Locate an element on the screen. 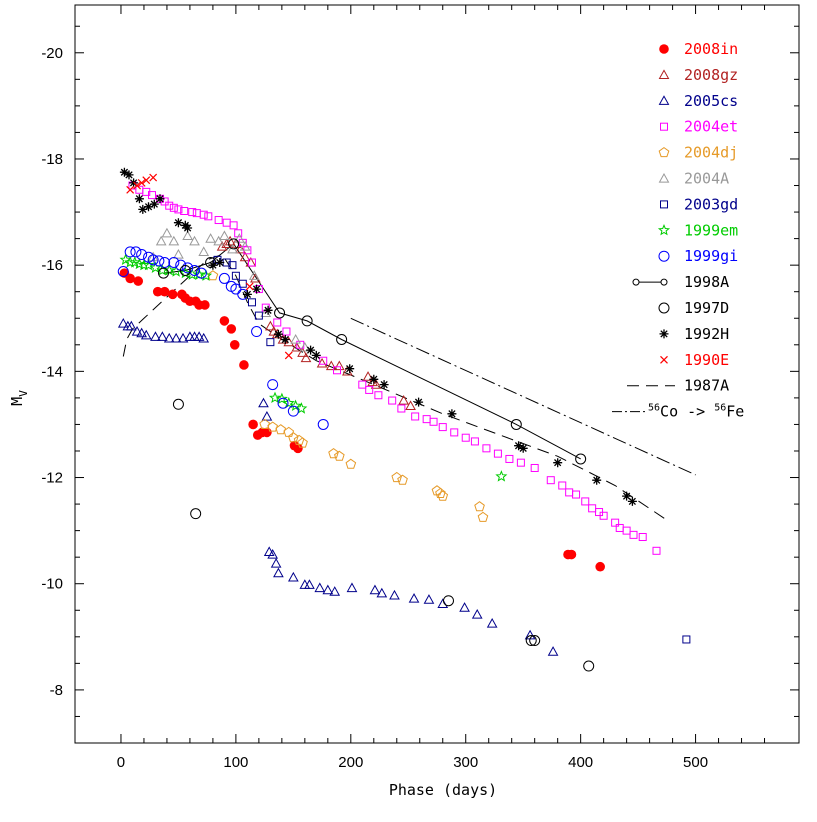 This screenshot has width=817, height=822. legend-swatch-2004dj is located at coordinates (664, 152).